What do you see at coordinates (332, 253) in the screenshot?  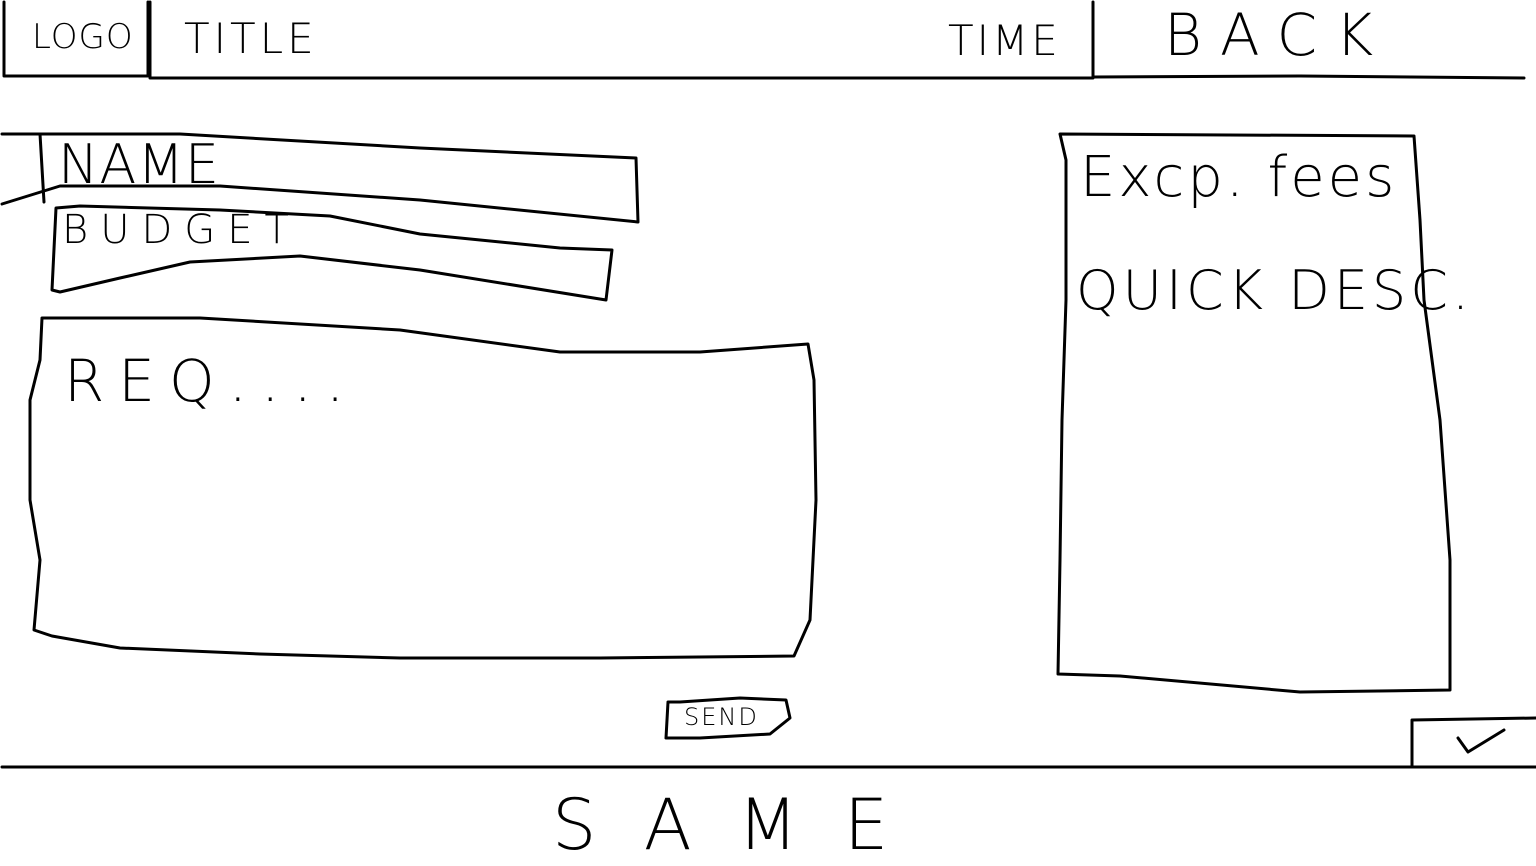 I see `budget-field-outline` at bounding box center [332, 253].